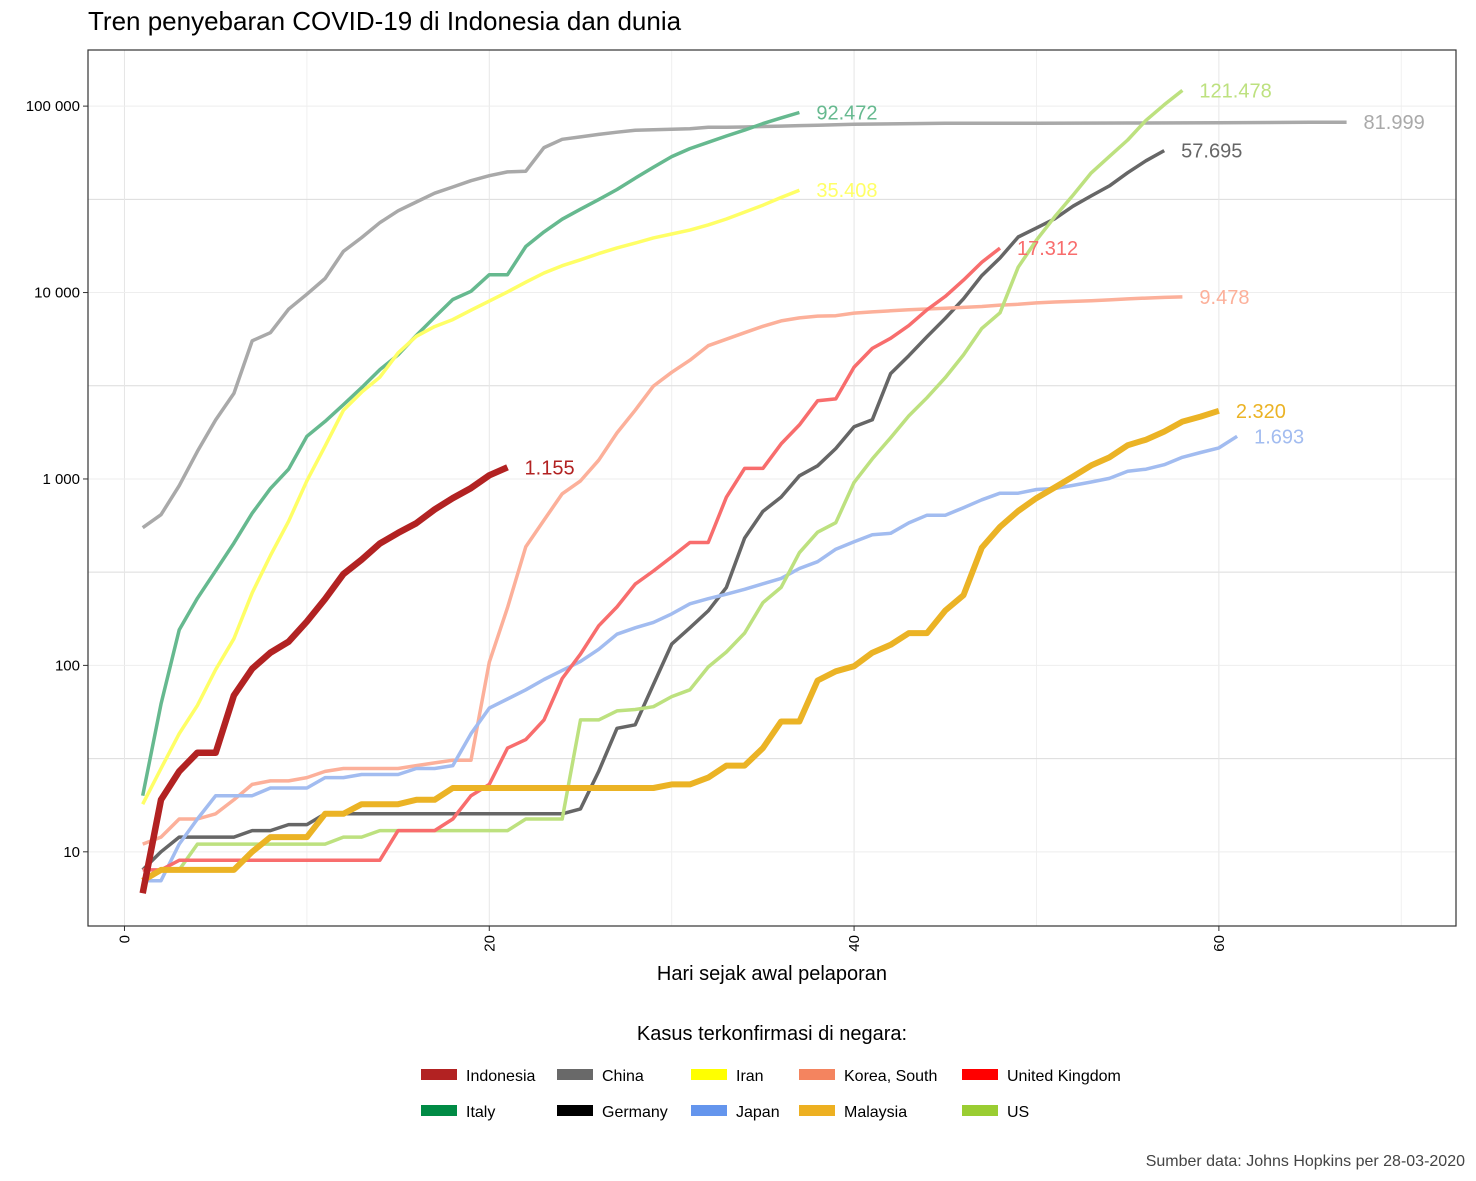  What do you see at coordinates (846, 191) in the screenshot?
I see `end-label-iran: 35.408` at bounding box center [846, 191].